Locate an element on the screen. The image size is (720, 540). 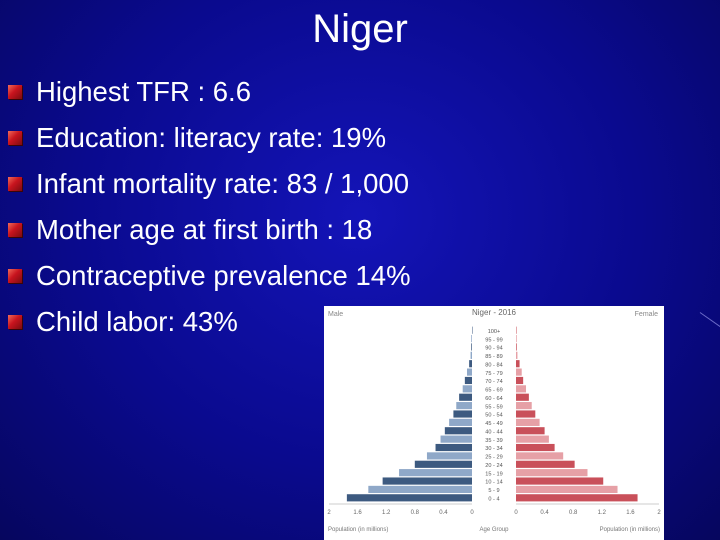
age-group-label: 15 - 19 is located at coordinates (493, 474).